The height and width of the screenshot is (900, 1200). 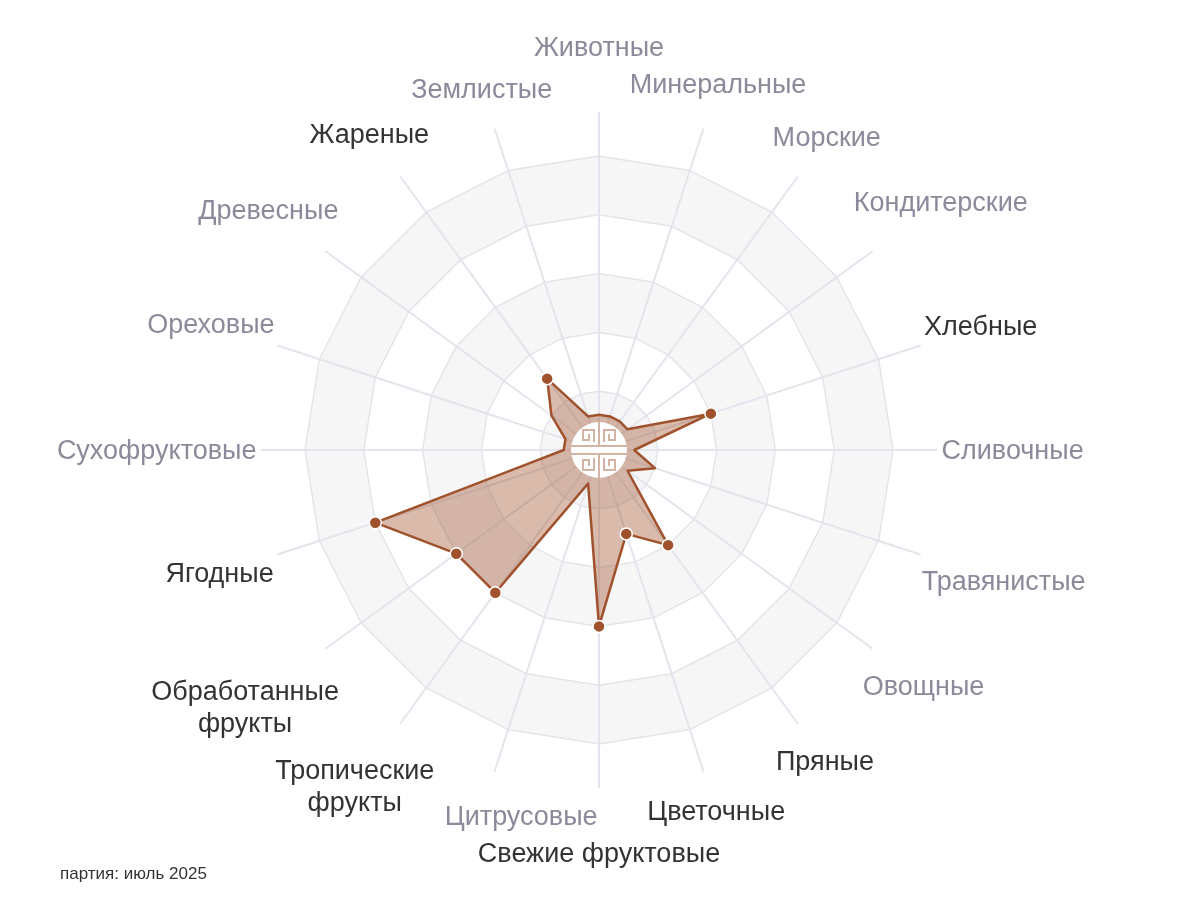 What do you see at coordinates (482, 88) in the screenshot?
I see `spoke-label: Землистые` at bounding box center [482, 88].